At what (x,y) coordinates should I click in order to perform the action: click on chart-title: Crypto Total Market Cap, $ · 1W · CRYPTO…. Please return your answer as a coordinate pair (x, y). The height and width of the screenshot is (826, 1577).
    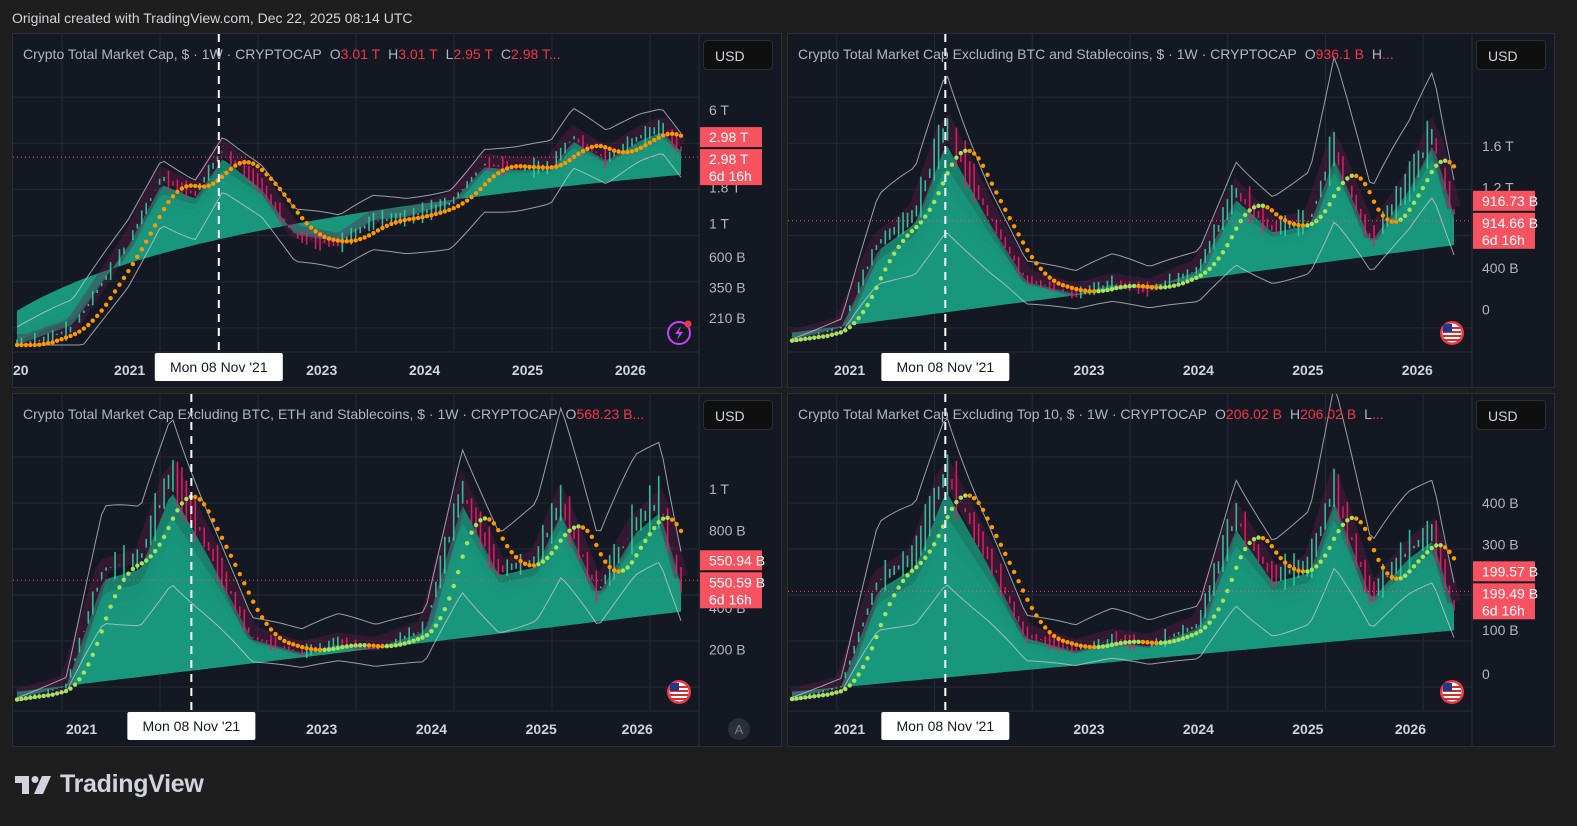
    Looking at the image, I should click on (292, 54).